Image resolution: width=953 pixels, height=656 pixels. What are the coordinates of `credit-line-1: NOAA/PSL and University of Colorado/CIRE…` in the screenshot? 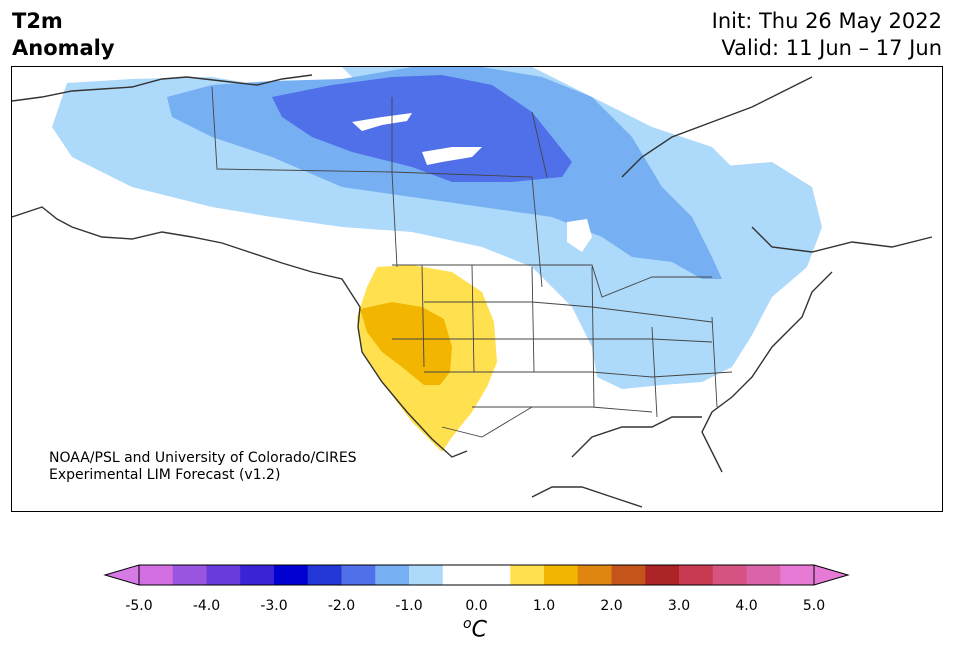 It's located at (203, 458).